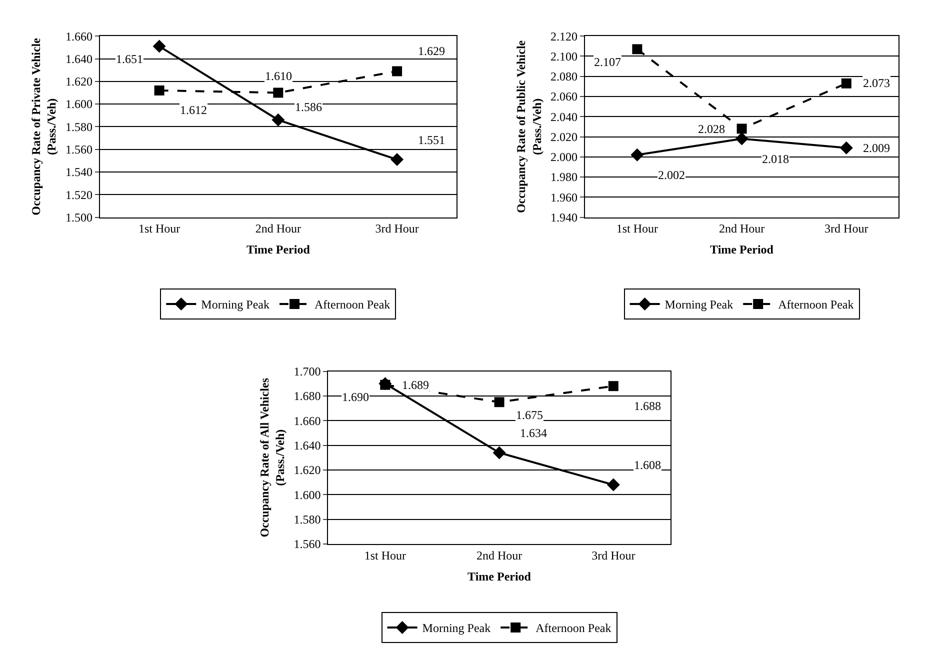 The width and height of the screenshot is (951, 661). Describe the element at coordinates (564, 137) in the screenshot. I see `y-tick-label: 2.020` at that location.